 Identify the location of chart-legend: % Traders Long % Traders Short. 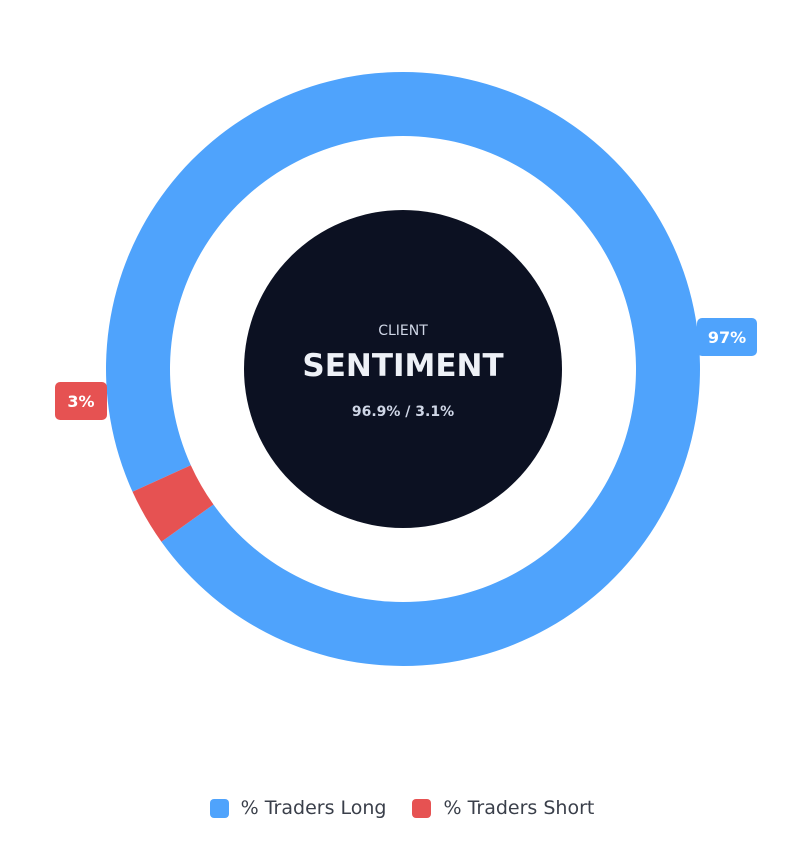
(402, 808).